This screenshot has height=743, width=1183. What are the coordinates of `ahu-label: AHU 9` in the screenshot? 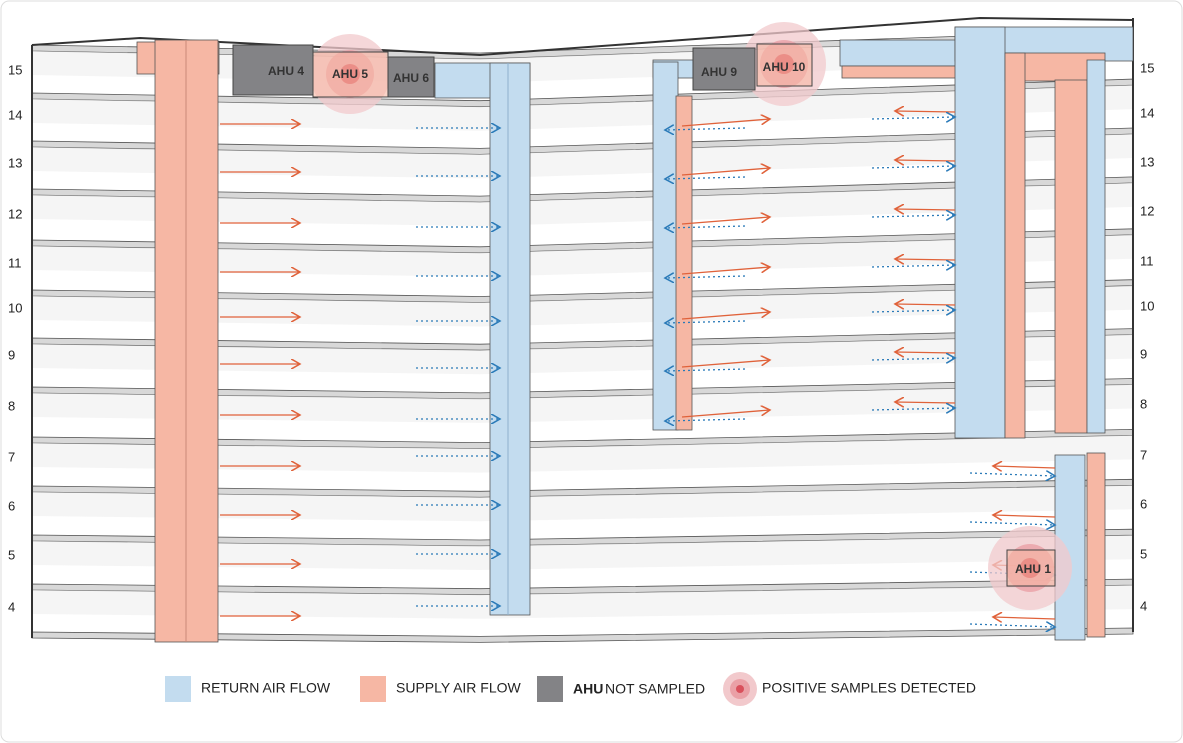 It's located at (719, 72).